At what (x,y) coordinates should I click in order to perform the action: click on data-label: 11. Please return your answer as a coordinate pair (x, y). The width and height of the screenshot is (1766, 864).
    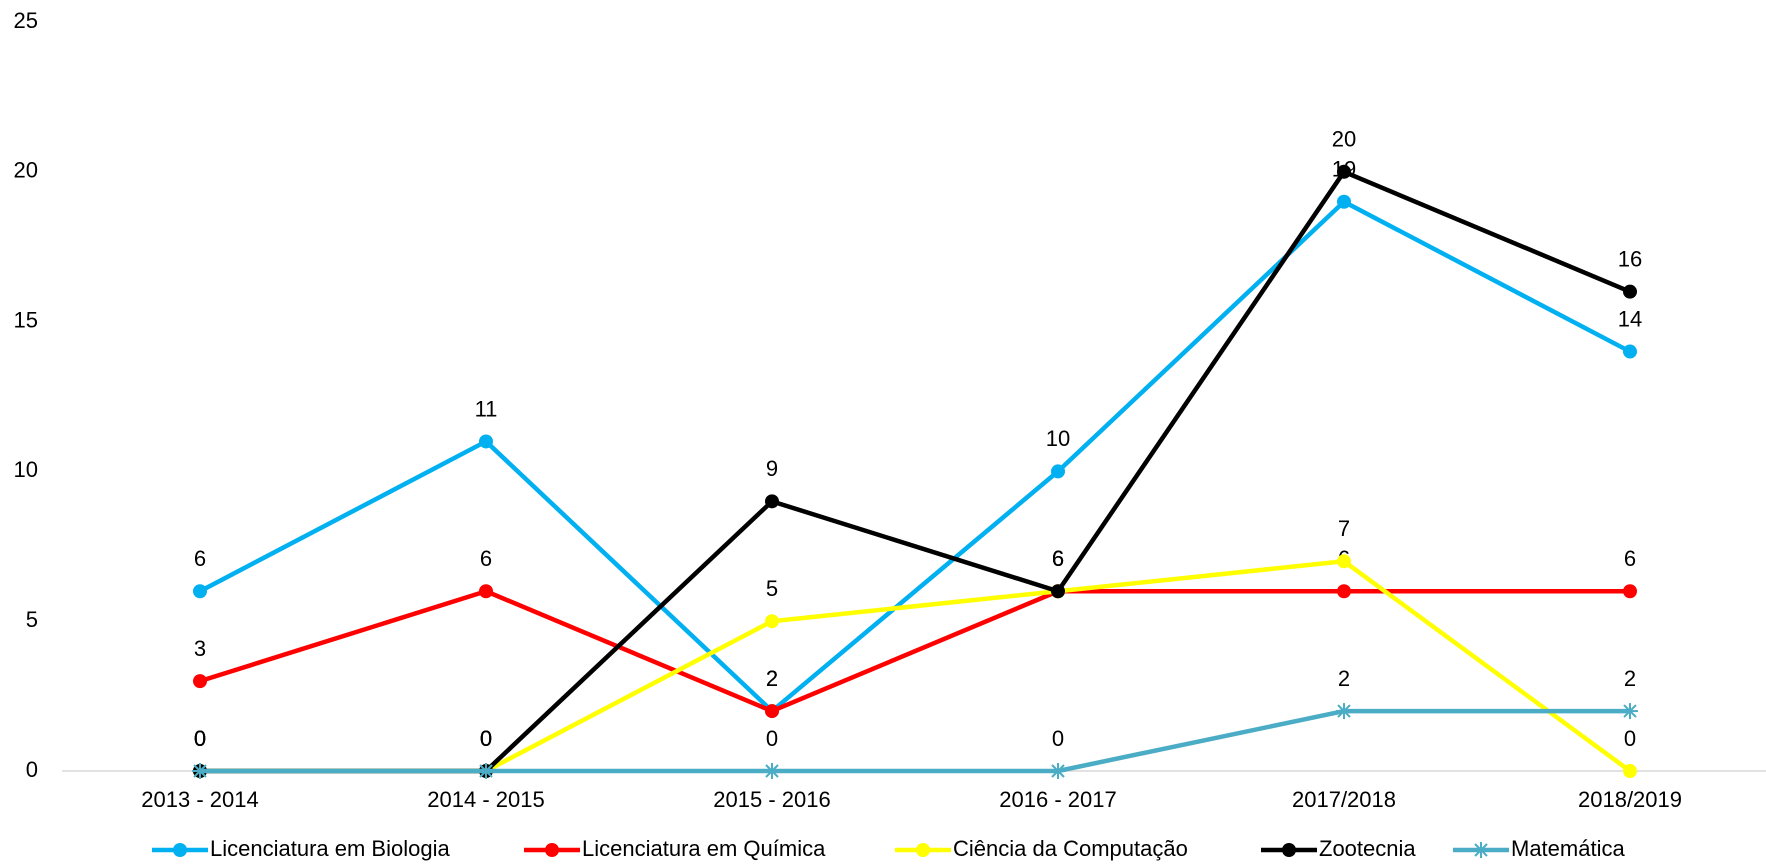
    Looking at the image, I should click on (486, 408).